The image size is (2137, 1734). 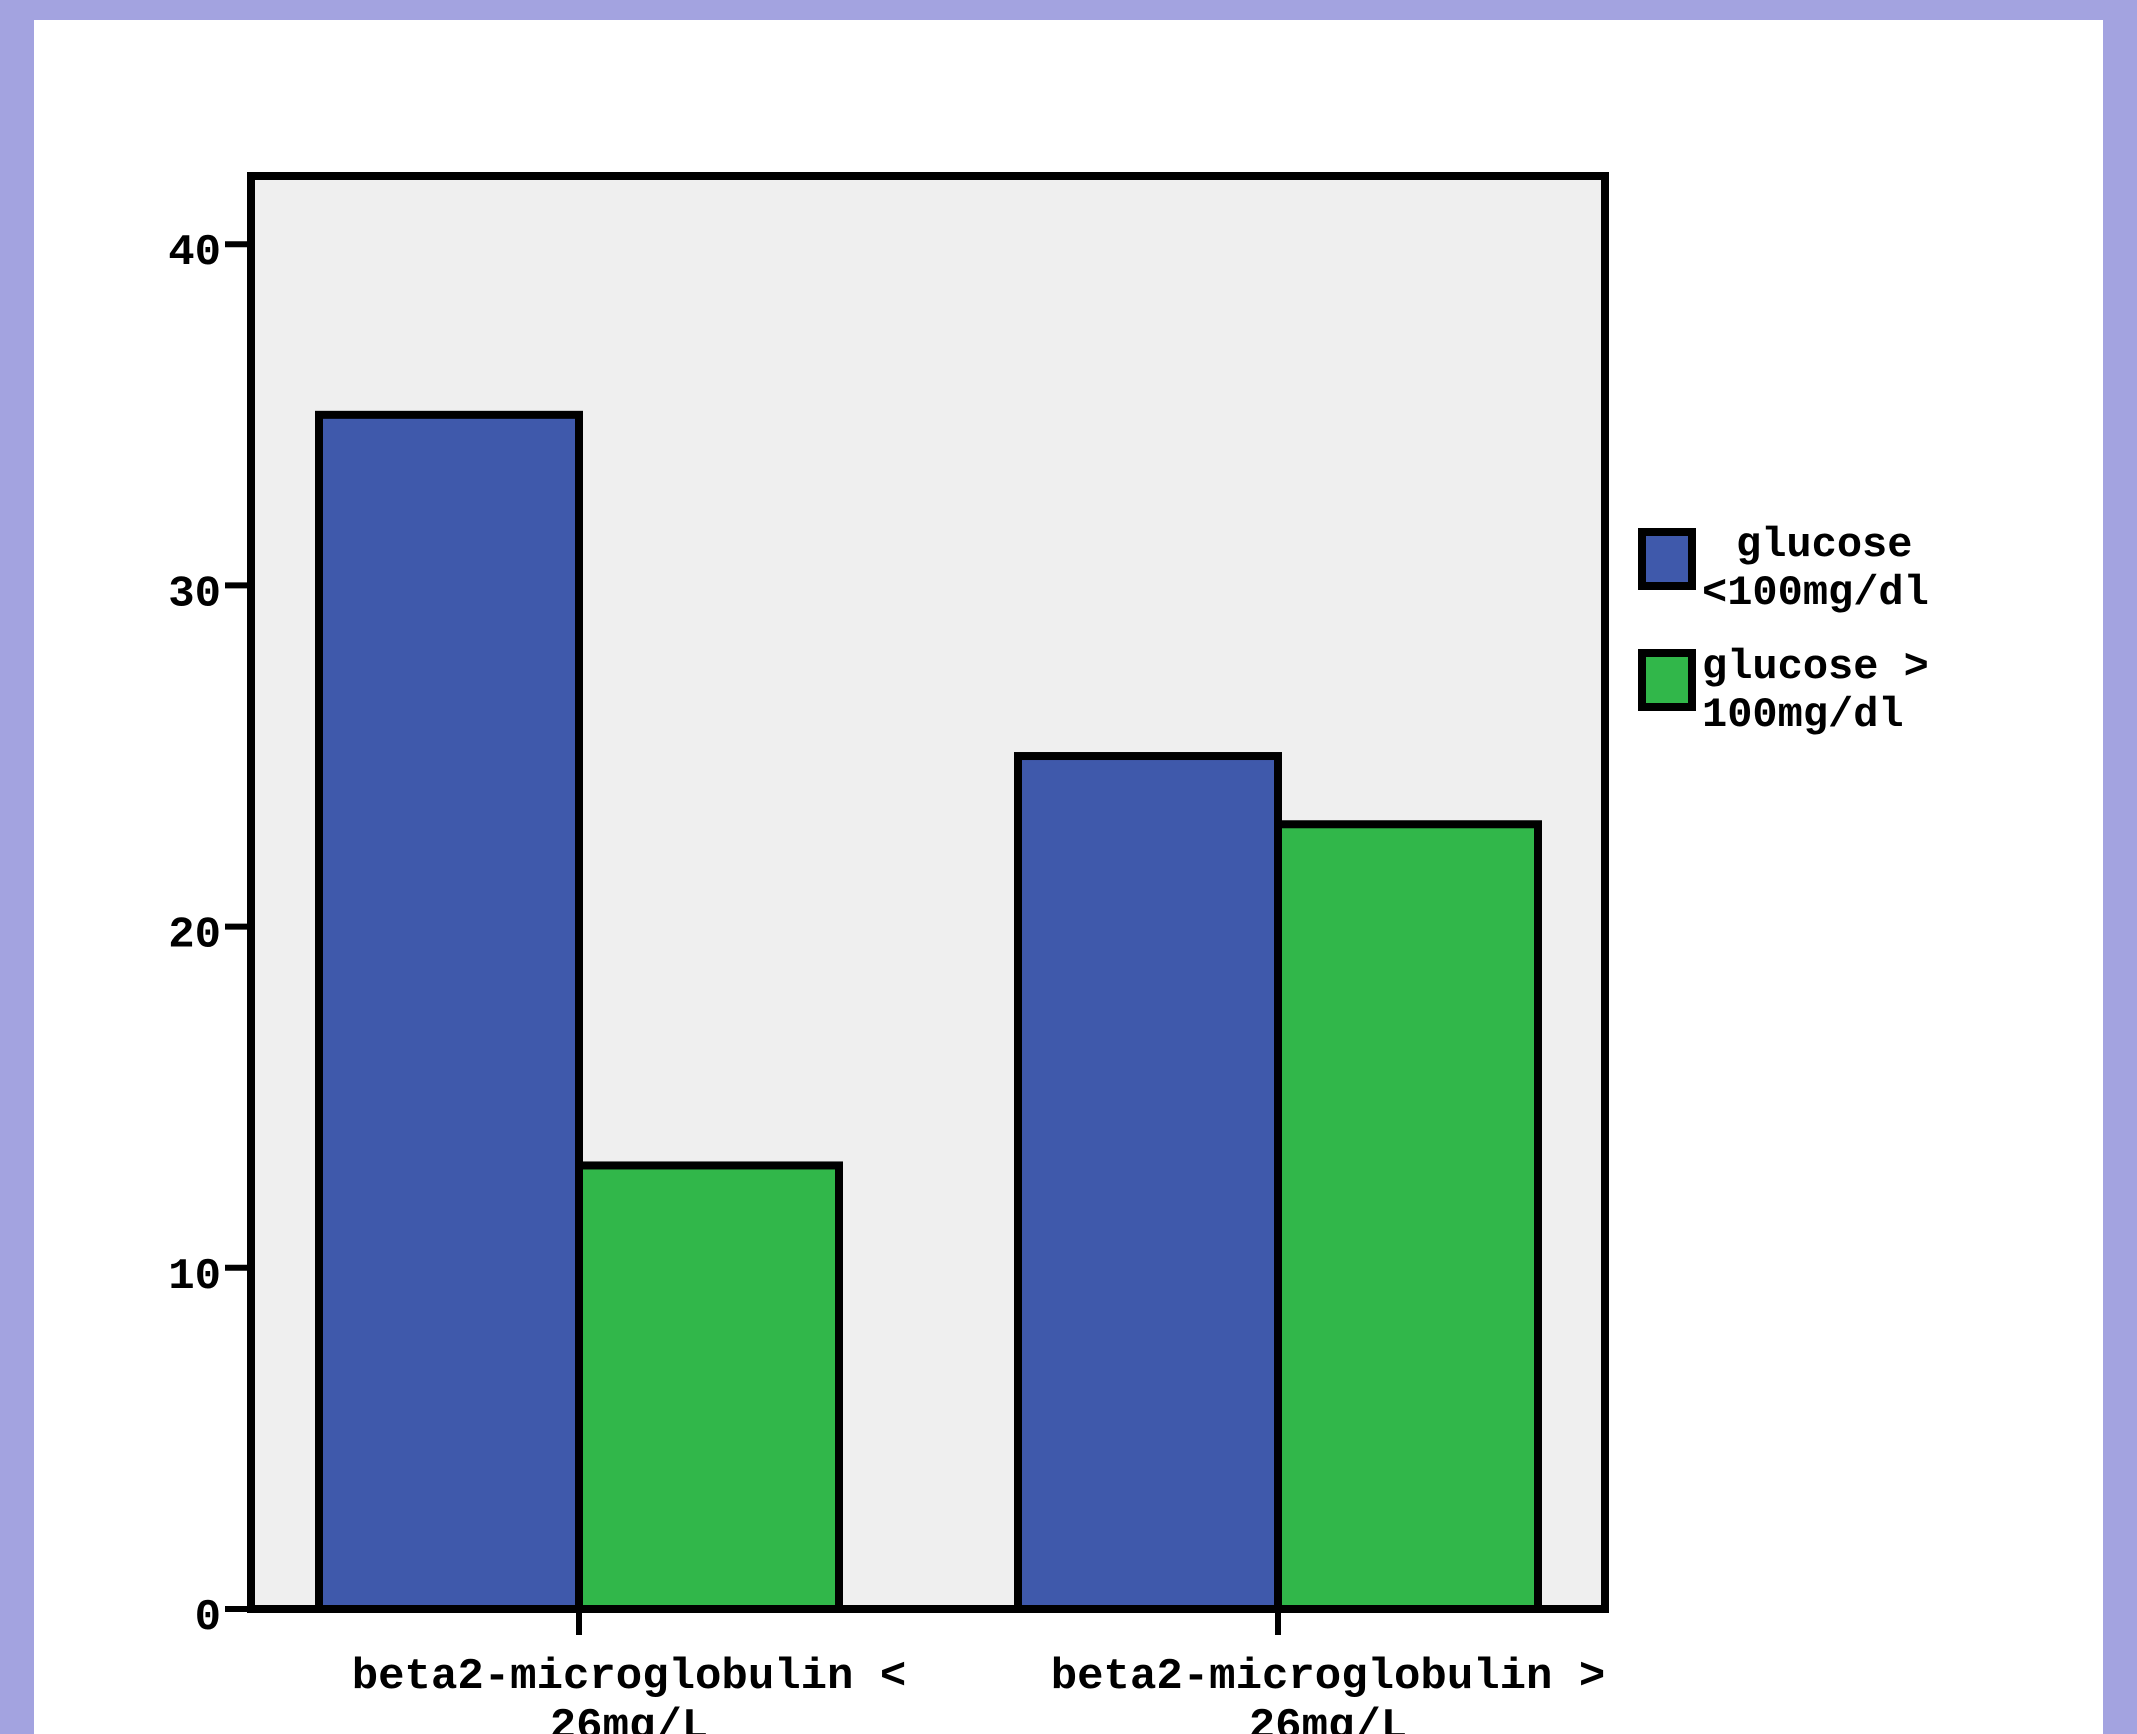 What do you see at coordinates (194, 936) in the screenshot?
I see `y-tick-label: 20` at bounding box center [194, 936].